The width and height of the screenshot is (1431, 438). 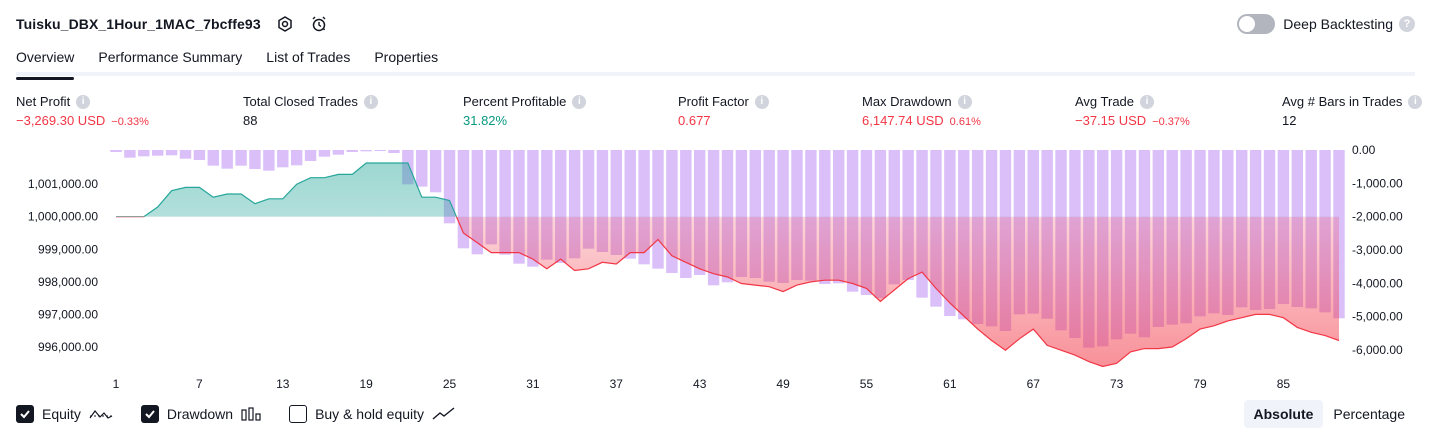 What do you see at coordinates (965, 122) in the screenshot?
I see `metric-percent: 0.61%` at bounding box center [965, 122].